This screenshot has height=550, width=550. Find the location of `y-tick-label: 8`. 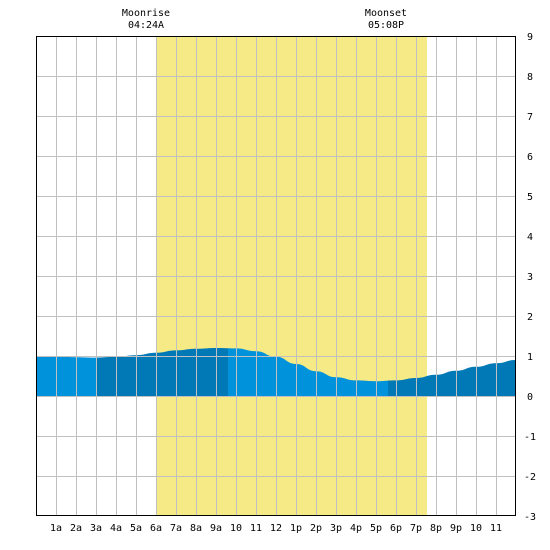

y-tick-label: 8 is located at coordinates (530, 77).